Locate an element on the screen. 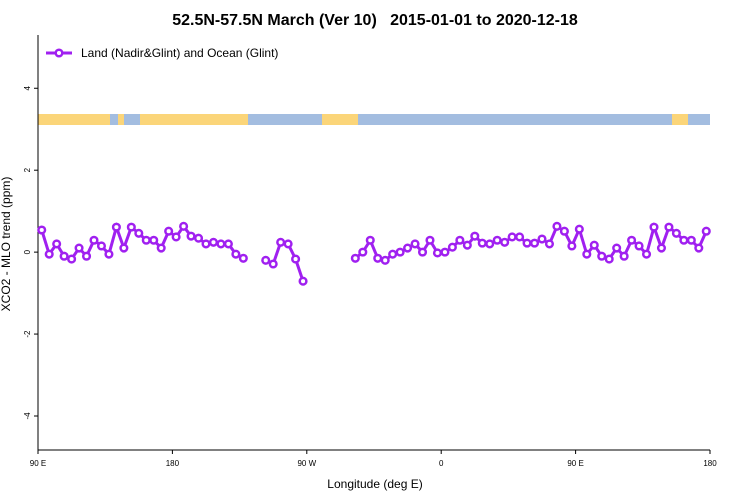  y-axis-label: XCO2 - MLO trend (ppm) is located at coordinates (6, 244).